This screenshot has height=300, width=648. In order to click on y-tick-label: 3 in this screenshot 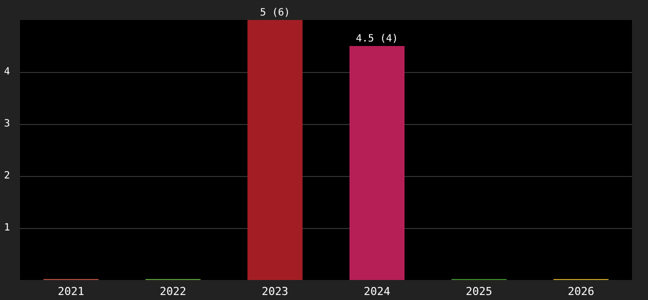, I will do `click(7, 124)`.